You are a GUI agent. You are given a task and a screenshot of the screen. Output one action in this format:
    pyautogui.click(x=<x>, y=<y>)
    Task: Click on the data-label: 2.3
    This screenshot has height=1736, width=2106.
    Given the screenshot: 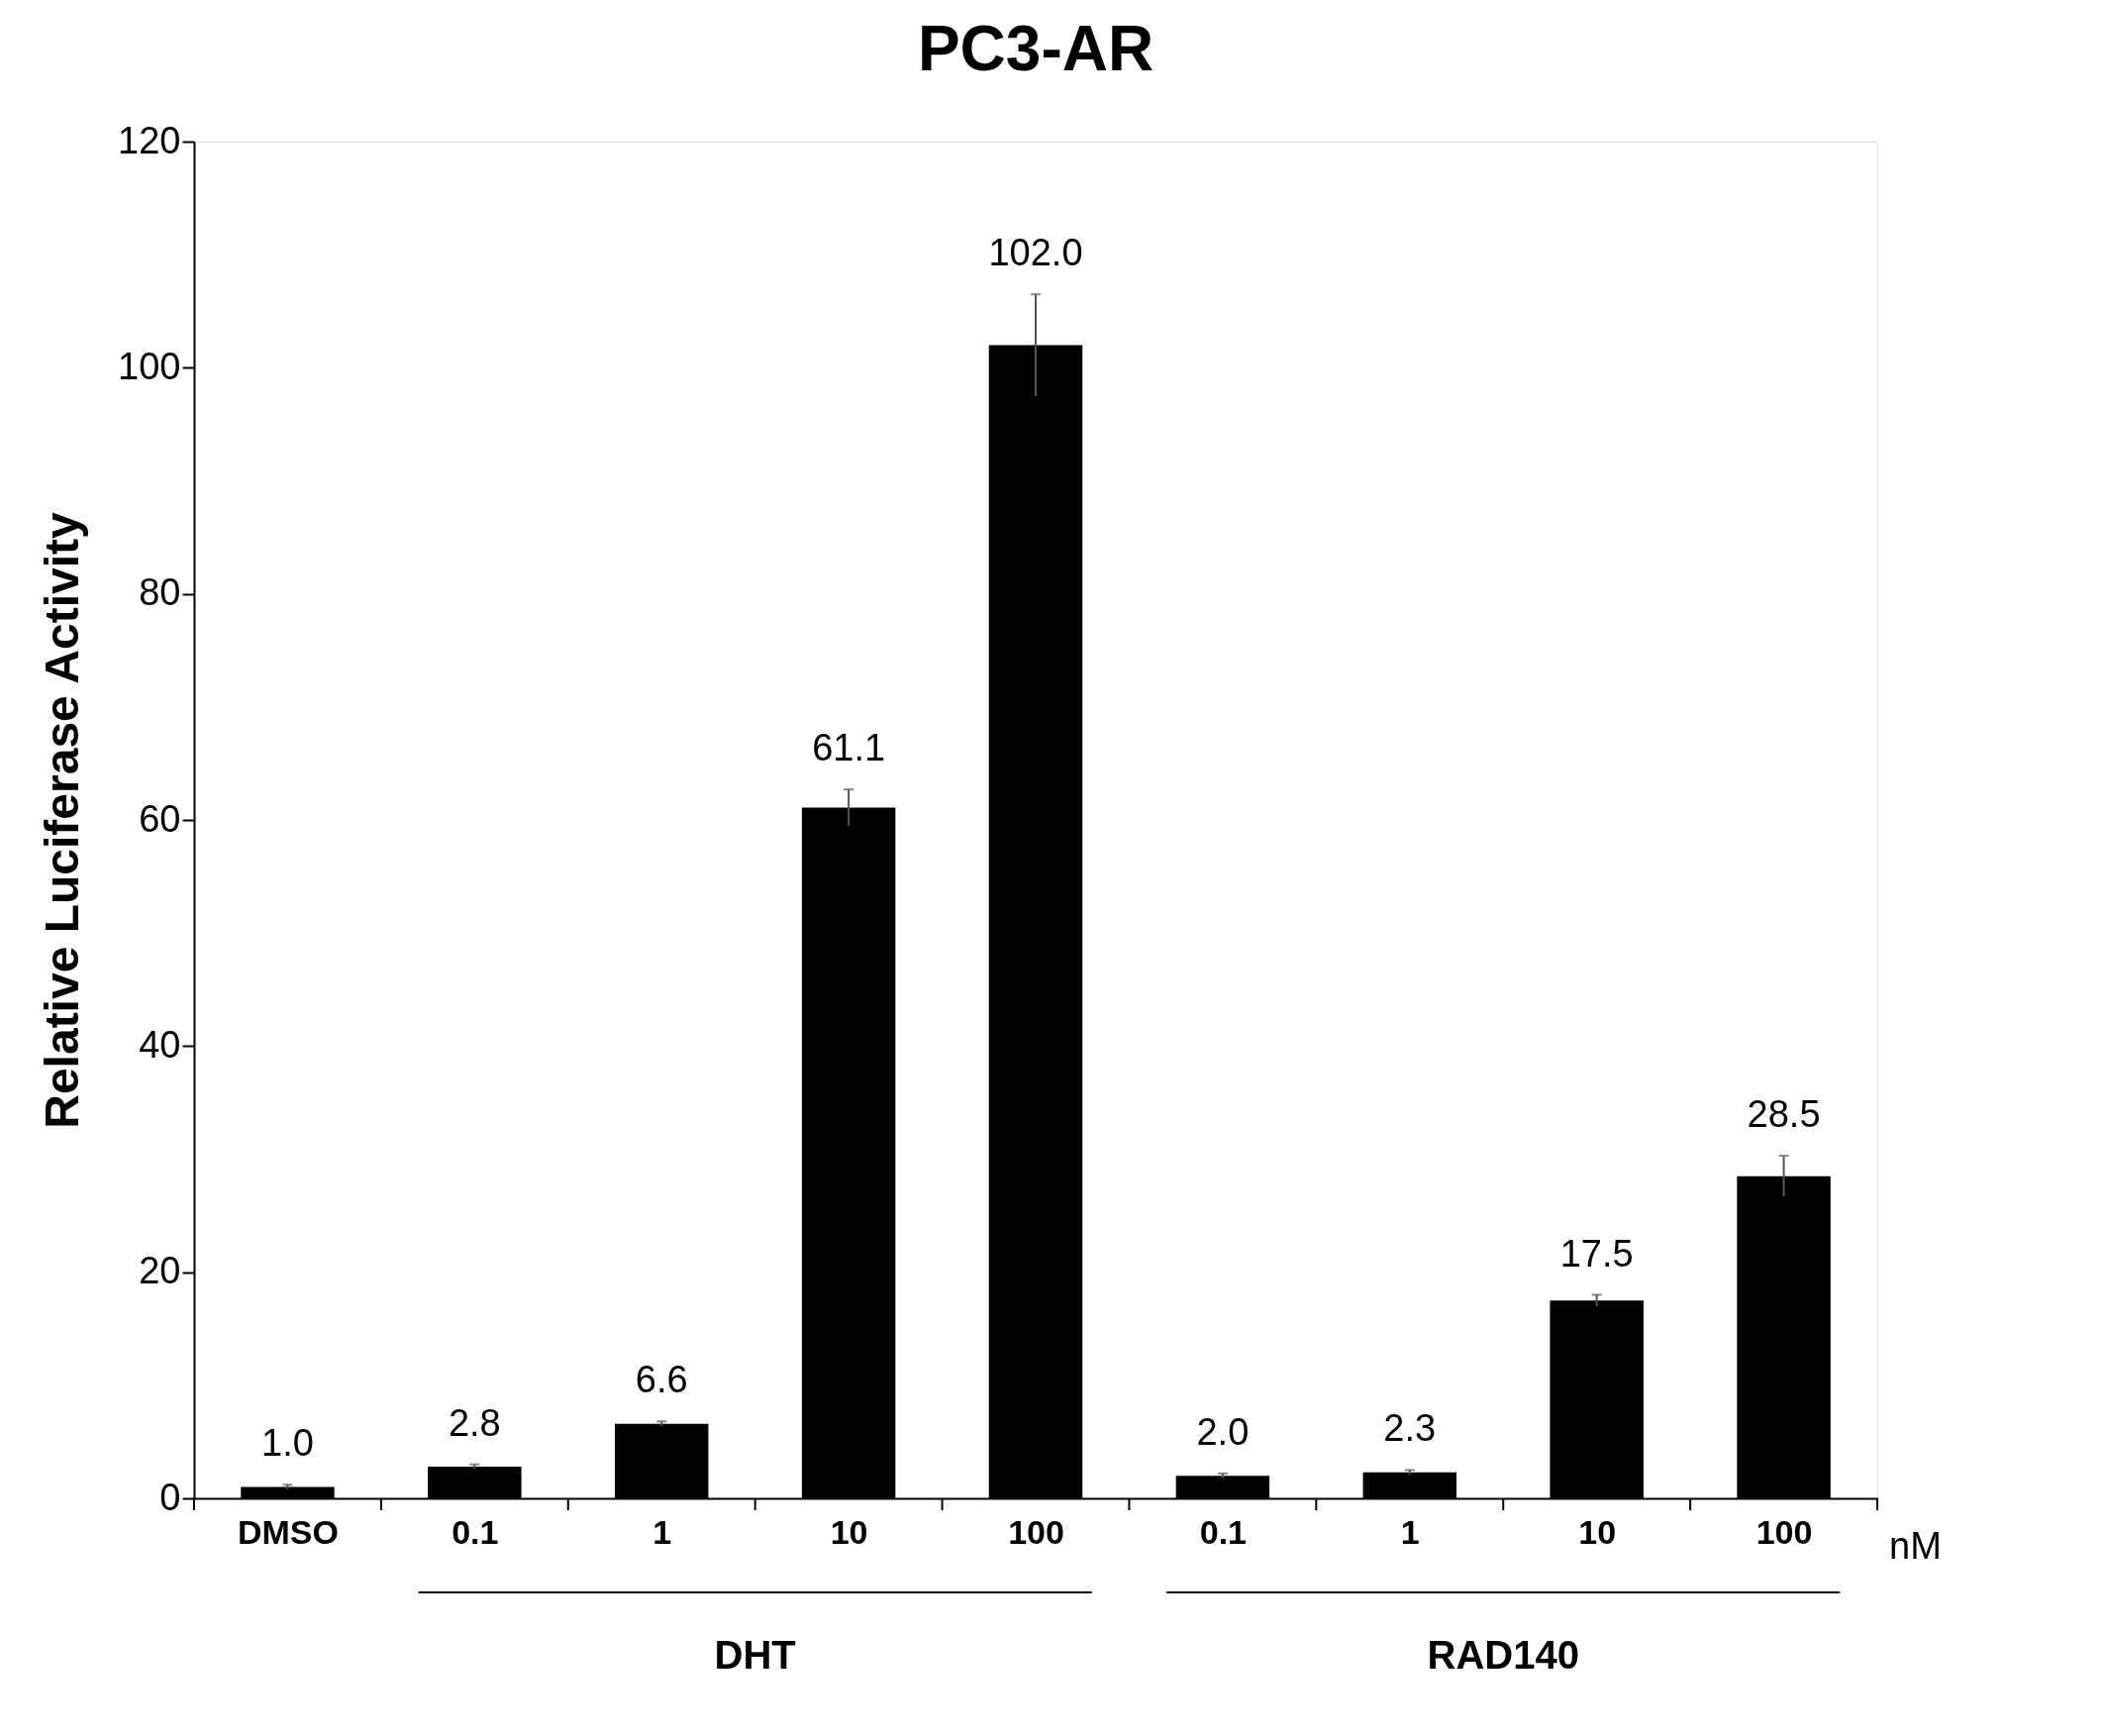 What is the action you would take?
    pyautogui.click(x=1410, y=1428)
    